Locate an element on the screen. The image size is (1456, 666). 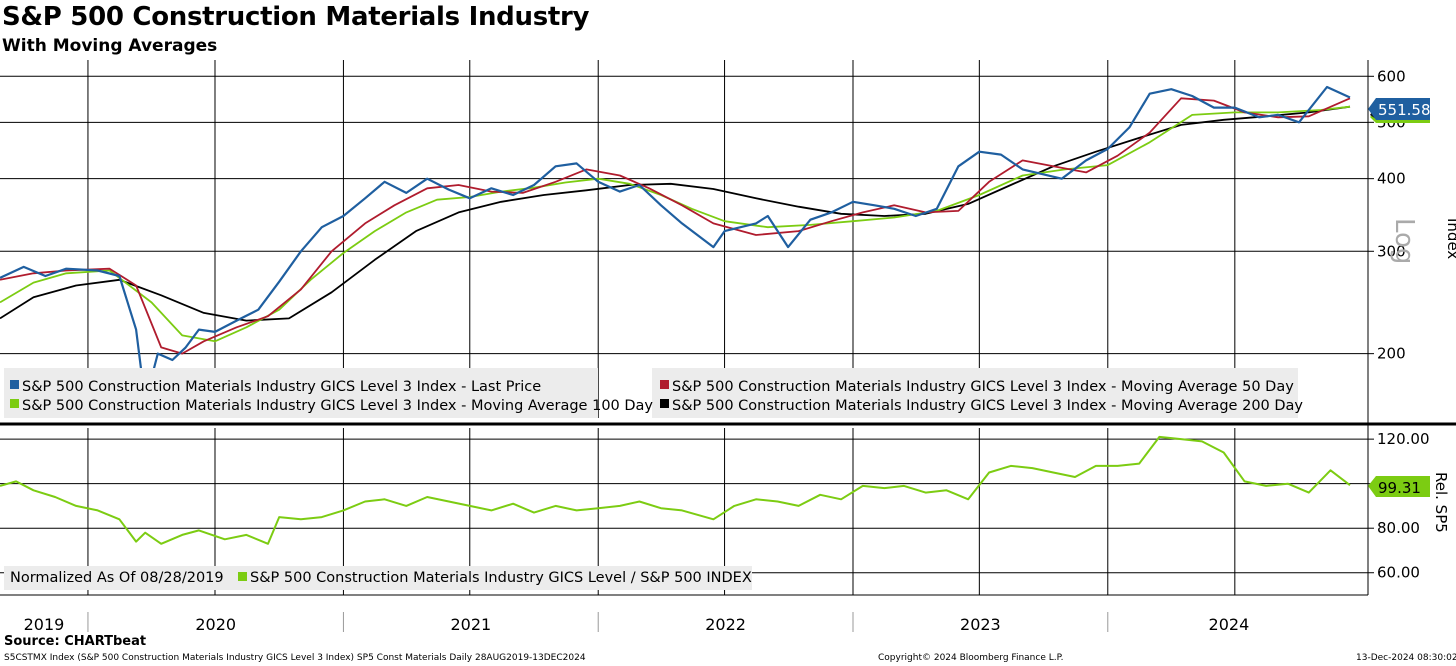
lower-y-tick-label: 60.00 is located at coordinates (1398, 573).